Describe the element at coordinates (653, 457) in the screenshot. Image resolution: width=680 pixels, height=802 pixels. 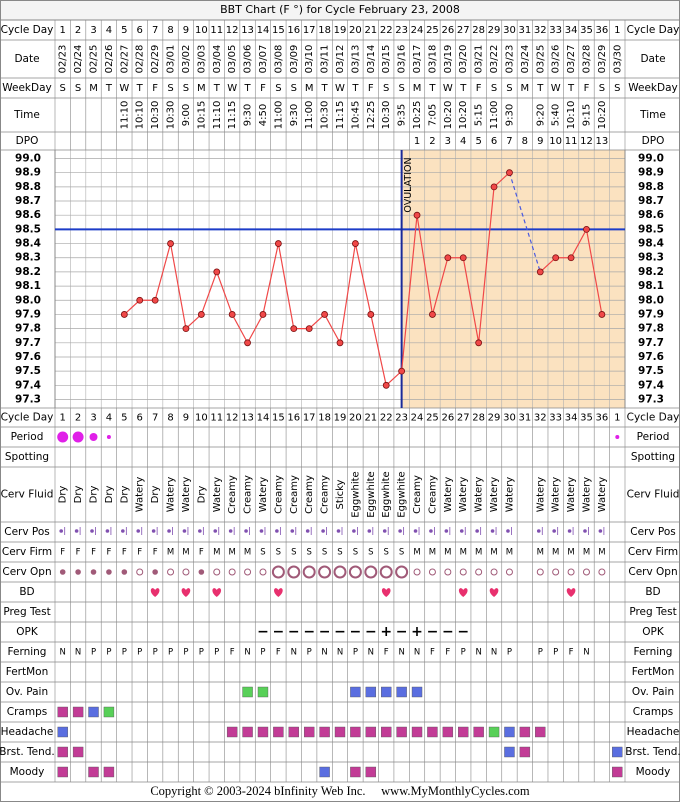
I see `row-label-right: Spotting` at that location.